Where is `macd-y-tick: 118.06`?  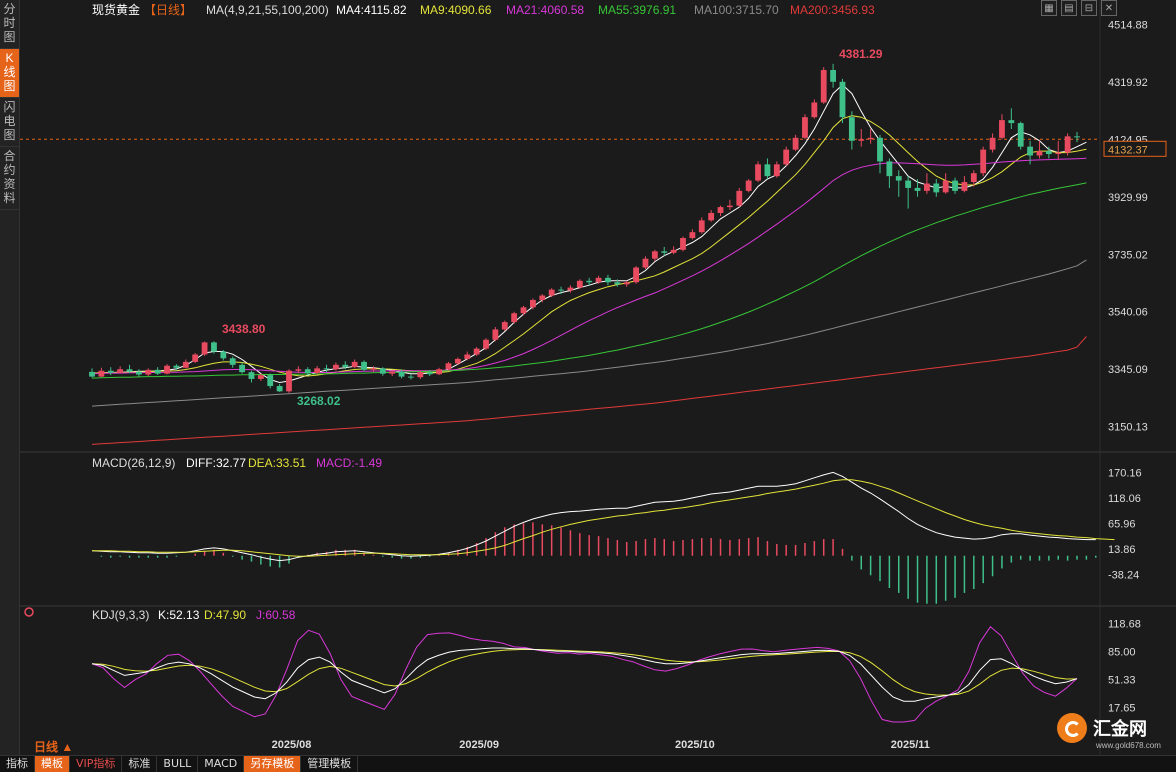 macd-y-tick: 118.06 is located at coordinates (1124, 499).